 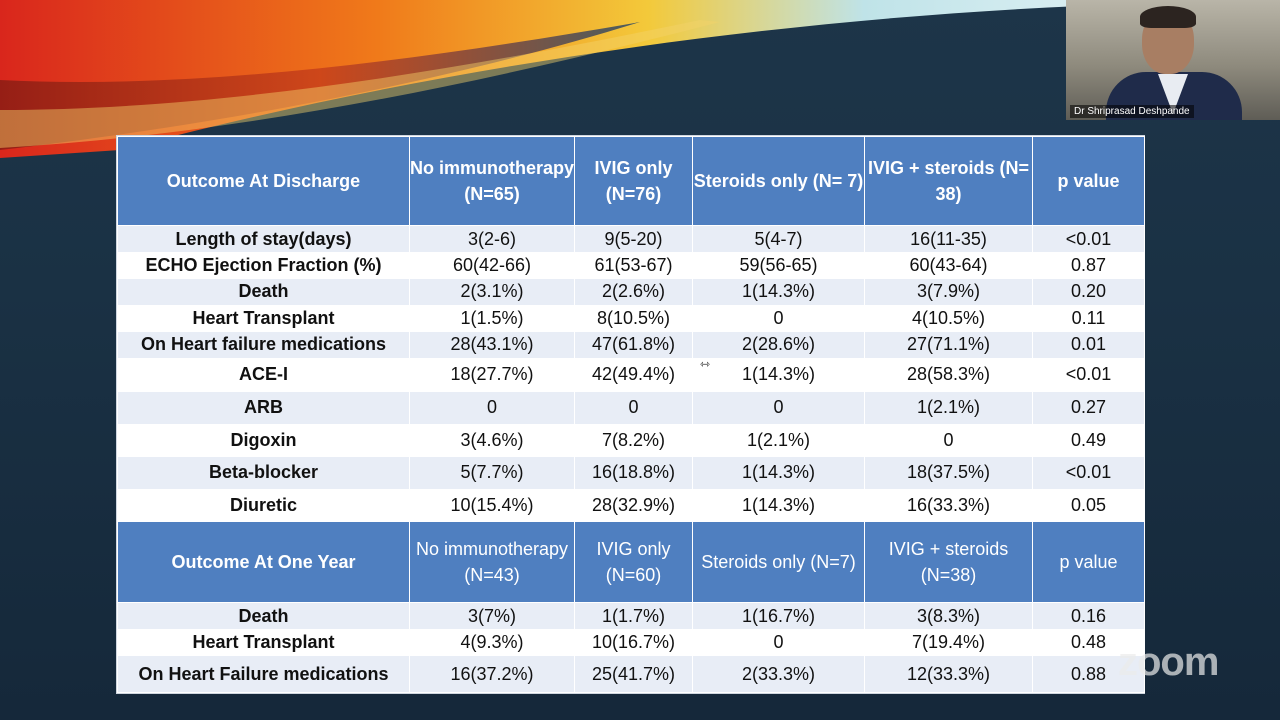 I want to click on table-cell: 60(43-64), so click(x=948, y=265).